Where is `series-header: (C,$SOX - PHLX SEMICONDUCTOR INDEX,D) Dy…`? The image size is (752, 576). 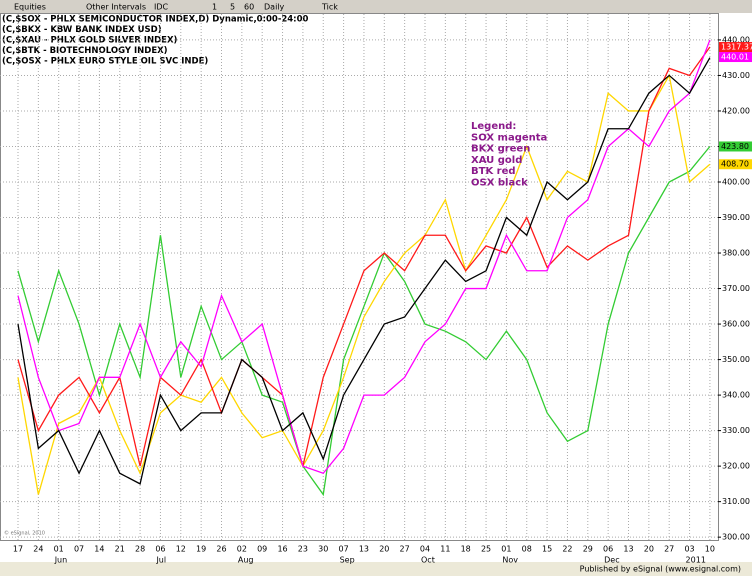
series-header: (C,$SOX - PHLX SEMICONDUCTOR INDEX,D) Dy… is located at coordinates (155, 20).